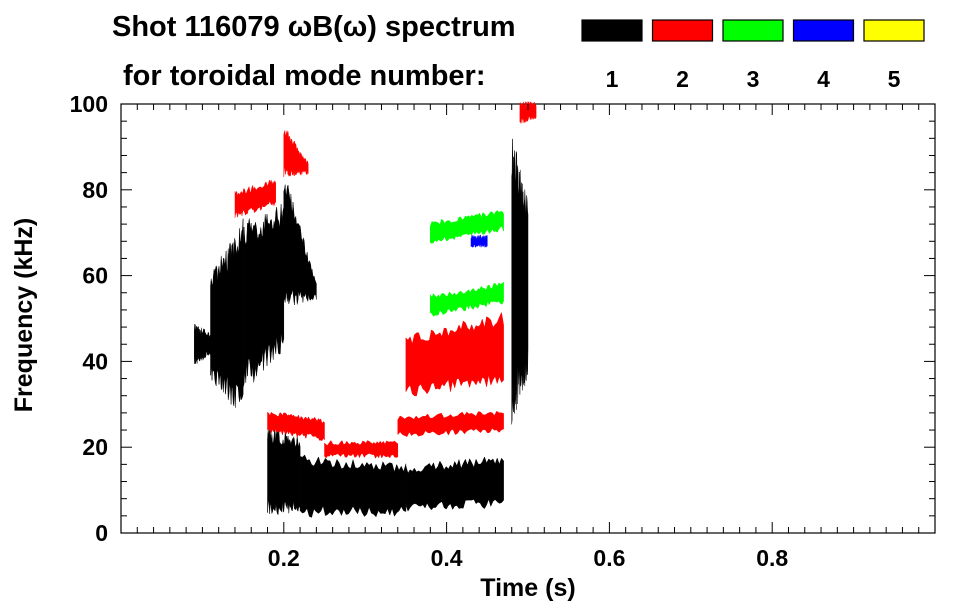  I want to click on legend-label-mode-3: 3, so click(753, 79).